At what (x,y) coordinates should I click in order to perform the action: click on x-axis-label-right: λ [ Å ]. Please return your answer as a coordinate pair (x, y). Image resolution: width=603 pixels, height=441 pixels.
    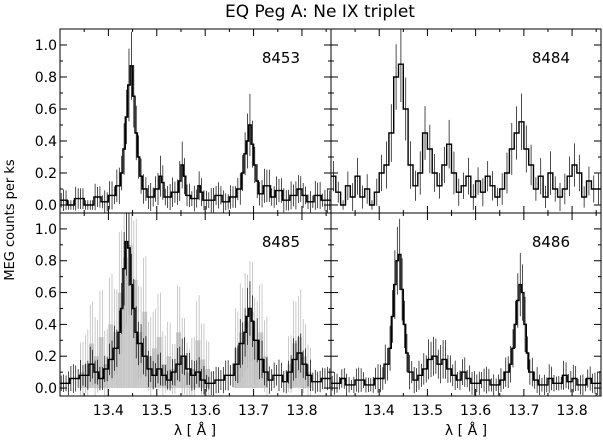
    Looking at the image, I should click on (466, 430).